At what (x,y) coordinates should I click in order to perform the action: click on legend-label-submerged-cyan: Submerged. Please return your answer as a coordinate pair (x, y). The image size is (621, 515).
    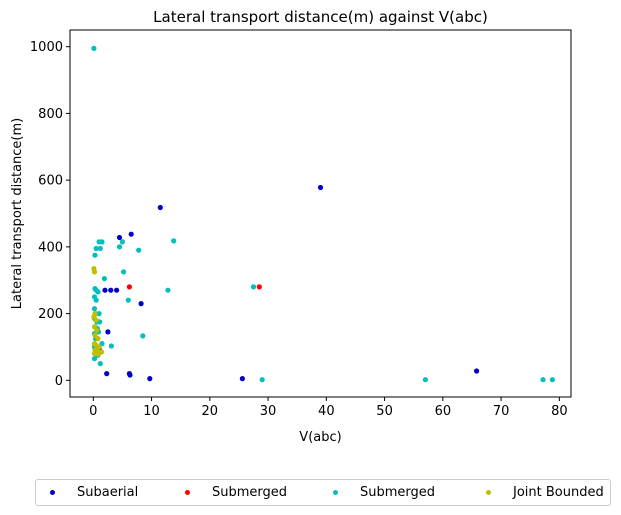
    Looking at the image, I should click on (398, 492).